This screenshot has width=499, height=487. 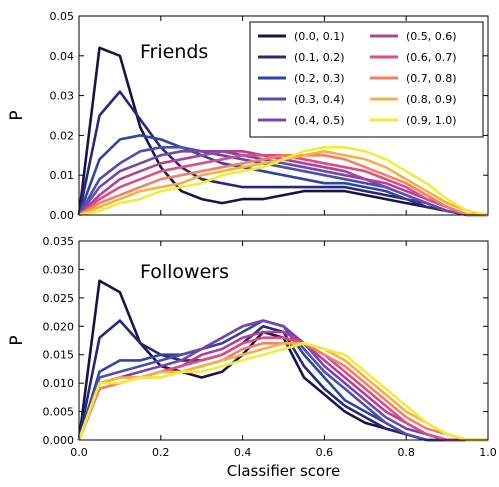 I want to click on x-tick-label: 1.0, so click(x=488, y=452).